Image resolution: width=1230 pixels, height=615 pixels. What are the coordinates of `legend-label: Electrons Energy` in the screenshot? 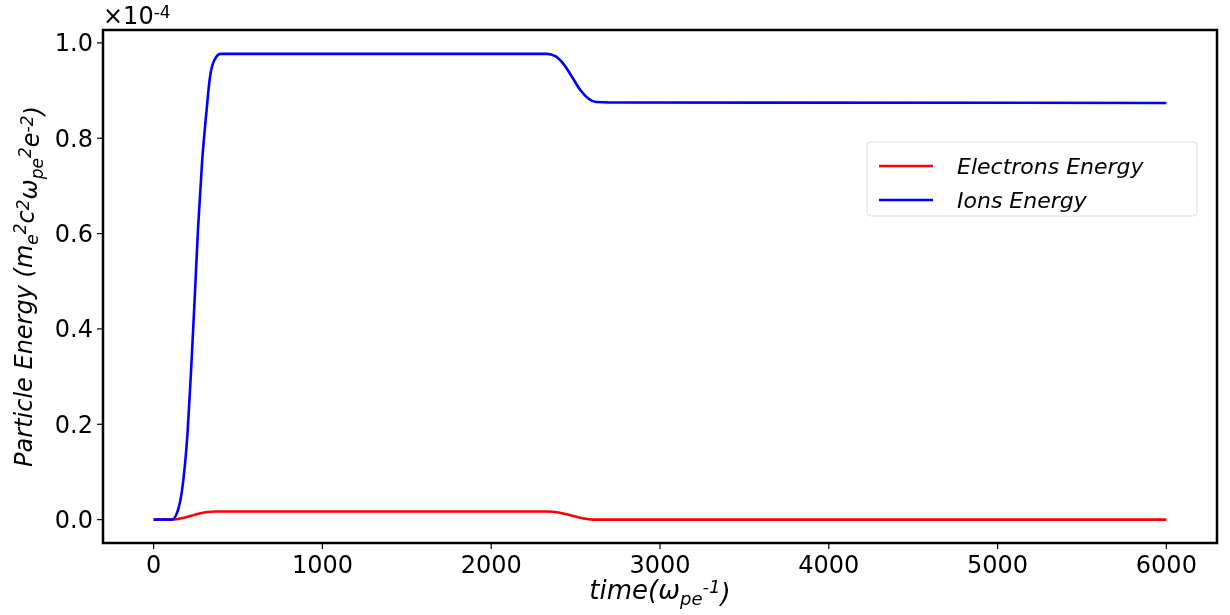 It's located at (1051, 166).